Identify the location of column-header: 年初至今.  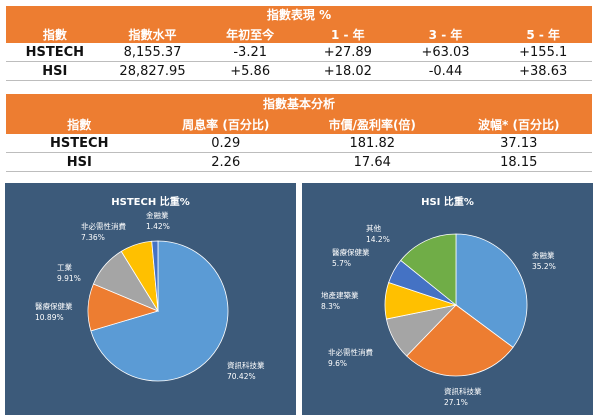
(250, 34).